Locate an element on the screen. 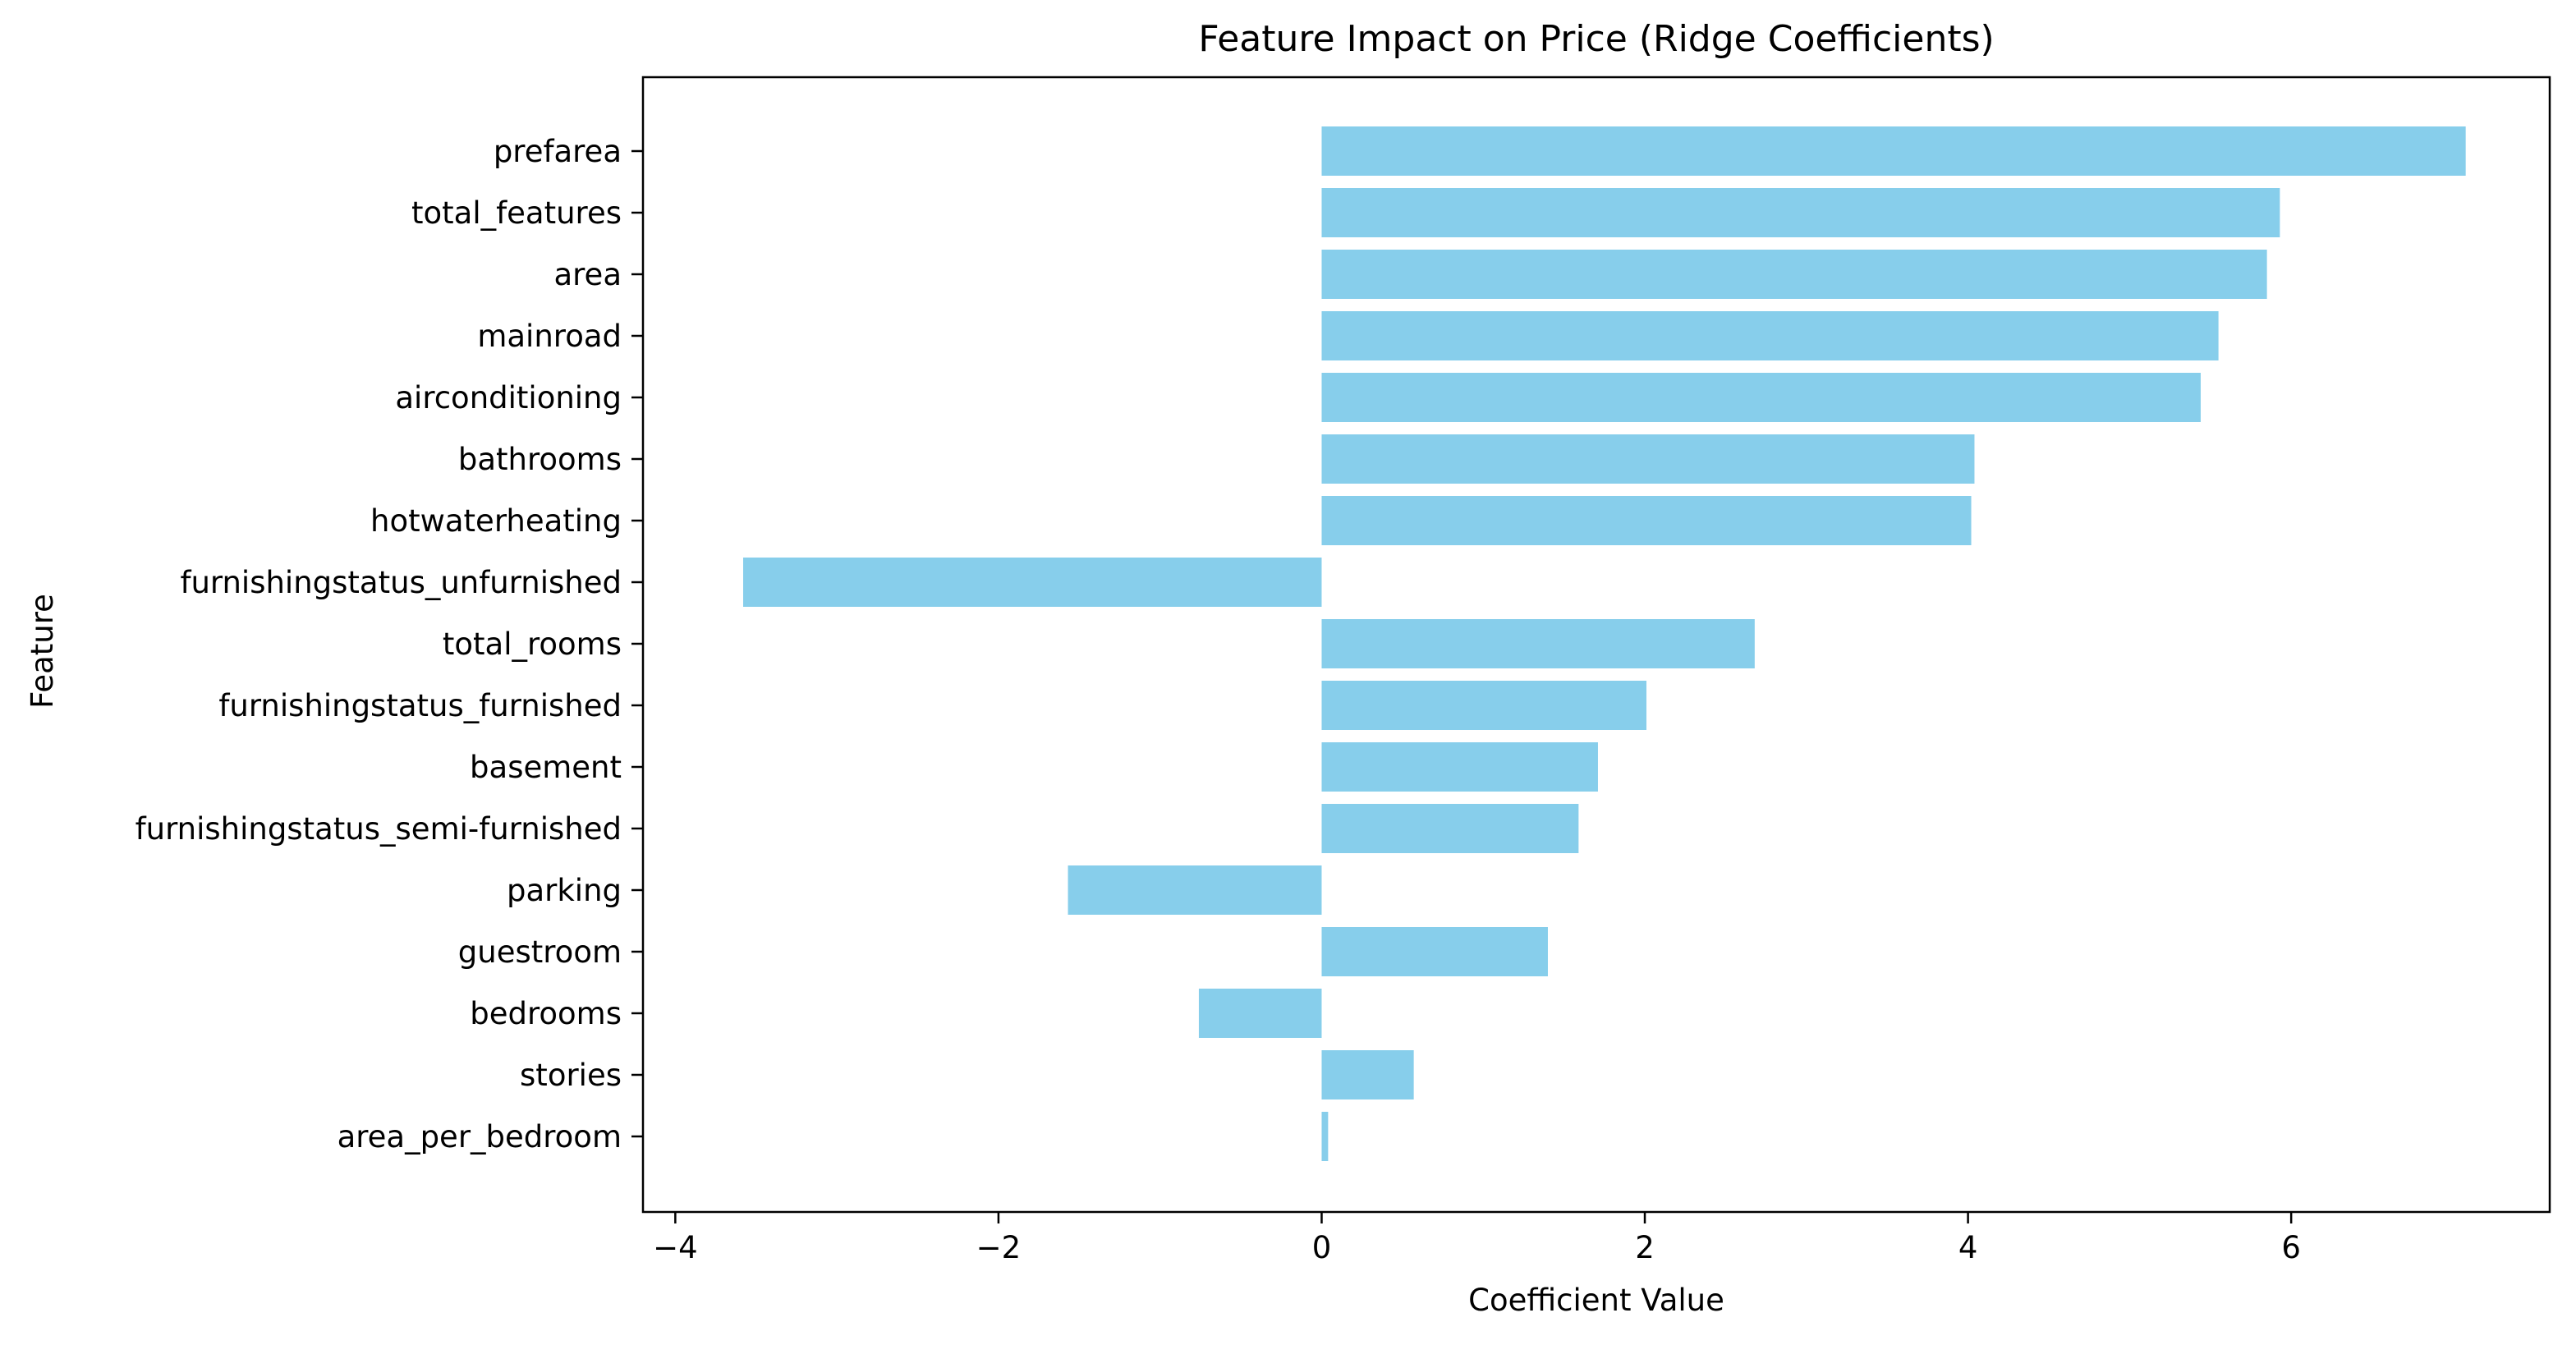 Image resolution: width=2576 pixels, height=1345 pixels. bar-furnishingstatus_furnished is located at coordinates (1484, 705).